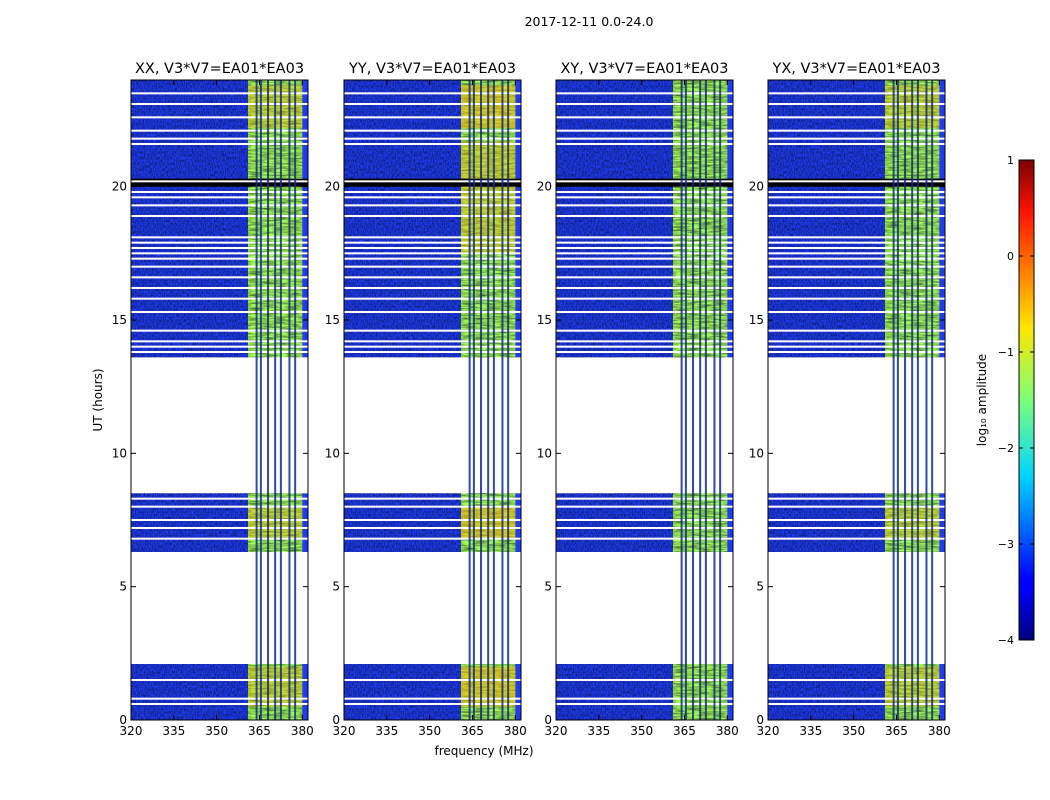  What do you see at coordinates (544, 453) in the screenshot?
I see `y-tick-label: 10` at bounding box center [544, 453].